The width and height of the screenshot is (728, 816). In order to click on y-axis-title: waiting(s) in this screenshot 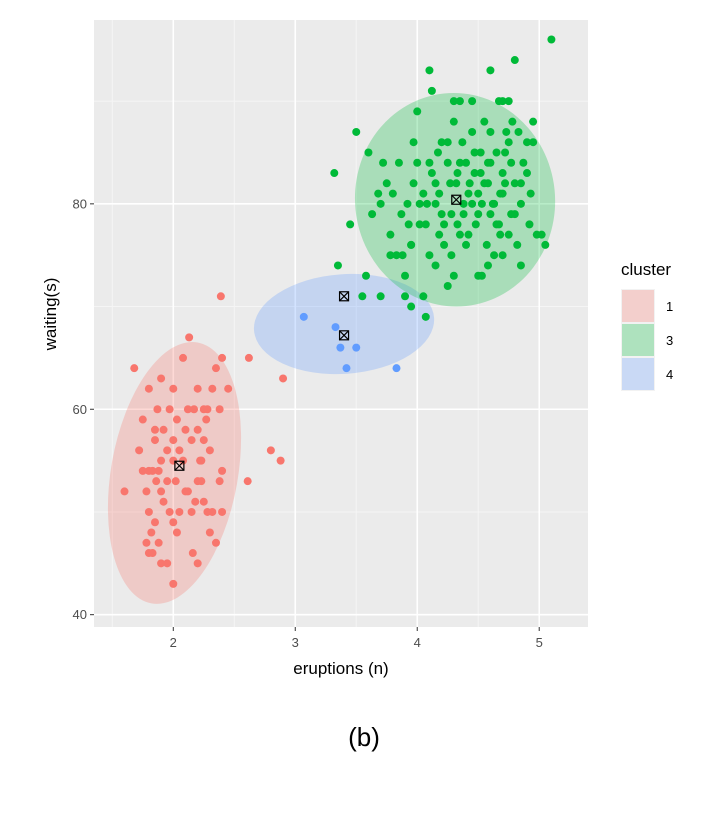, I will do `click(50, 315)`.